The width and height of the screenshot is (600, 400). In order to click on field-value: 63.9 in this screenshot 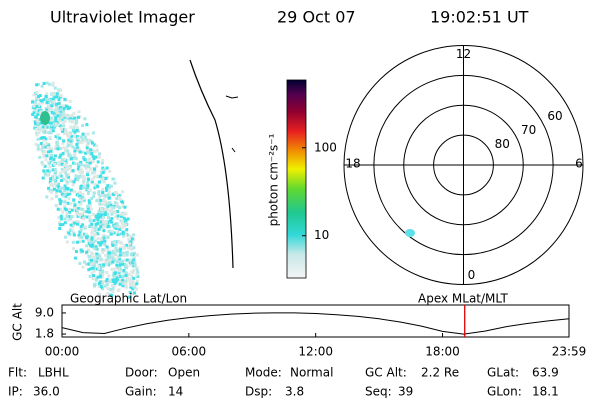, I will do `click(545, 373)`.